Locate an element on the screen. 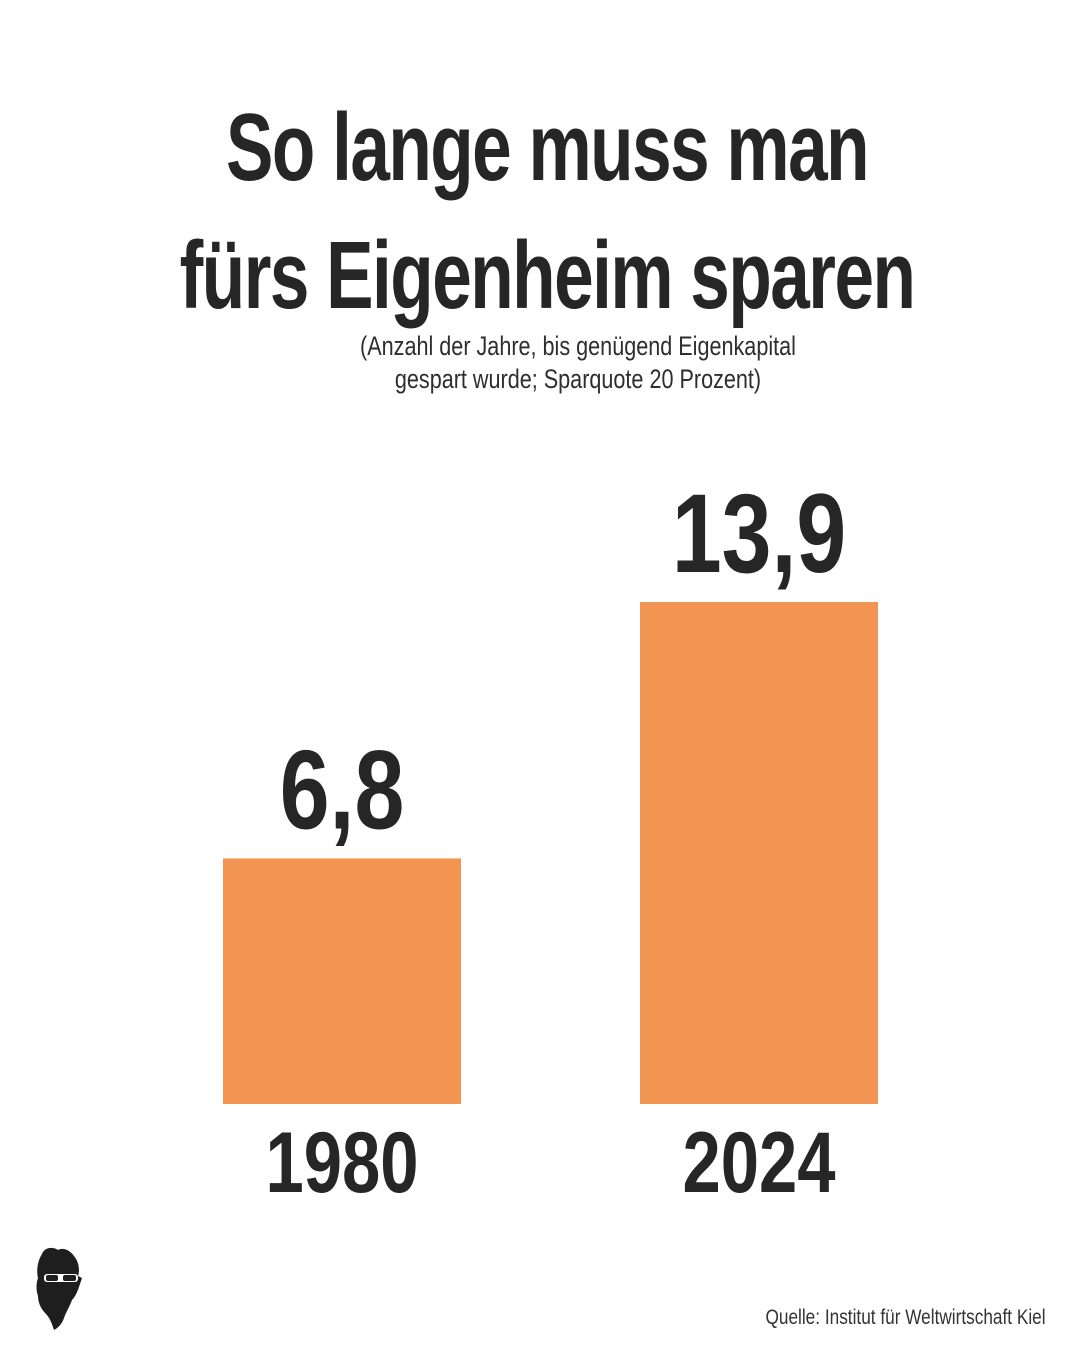 The height and width of the screenshot is (1350, 1080). chart-title: So lange muss man fürs Eigenheim sparen is located at coordinates (547, 212).